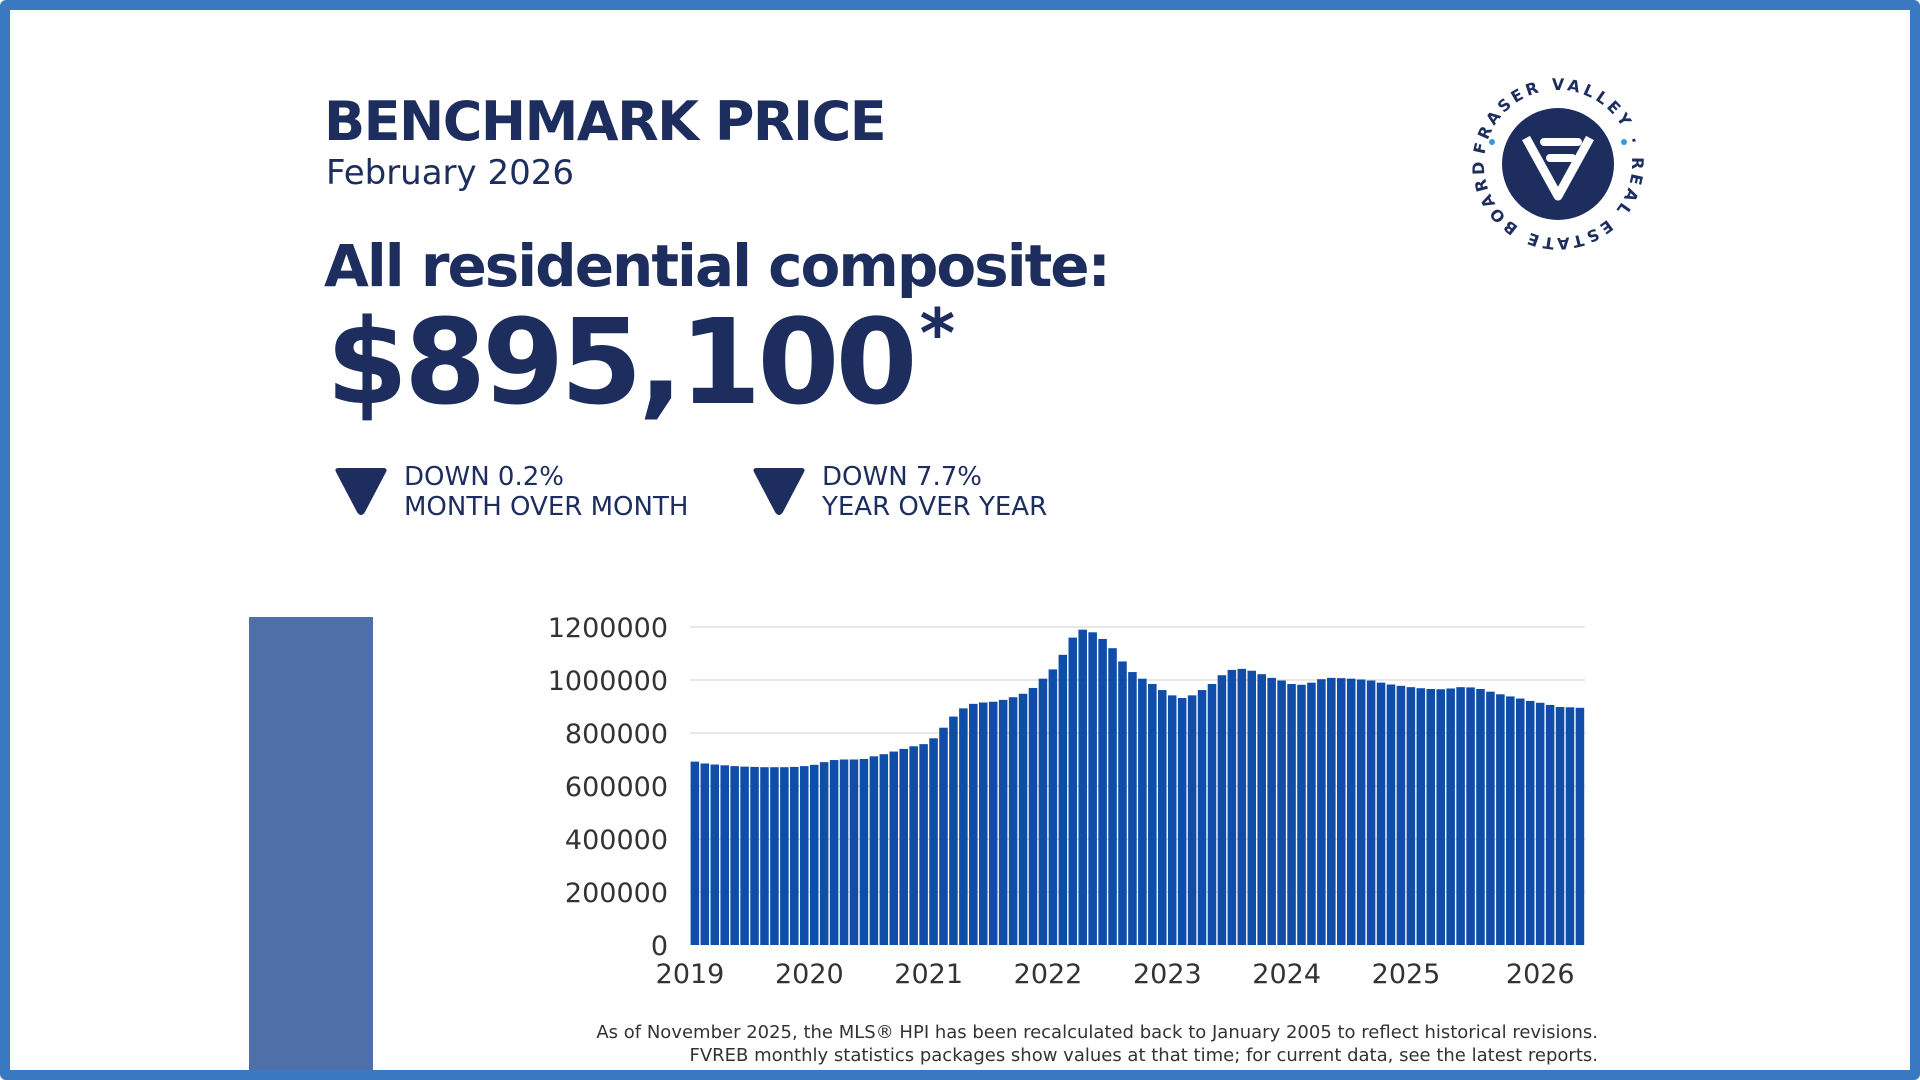 The image size is (1920, 1080). I want to click on x-tick-label: 2024, so click(1286, 974).